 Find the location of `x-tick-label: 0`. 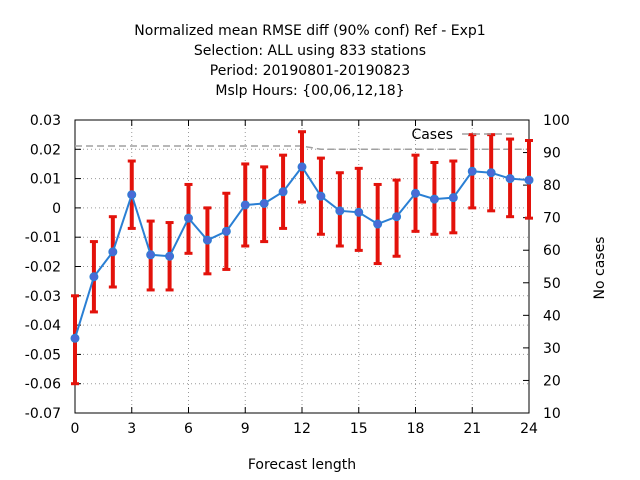

x-tick-label: 0 is located at coordinates (75, 429).